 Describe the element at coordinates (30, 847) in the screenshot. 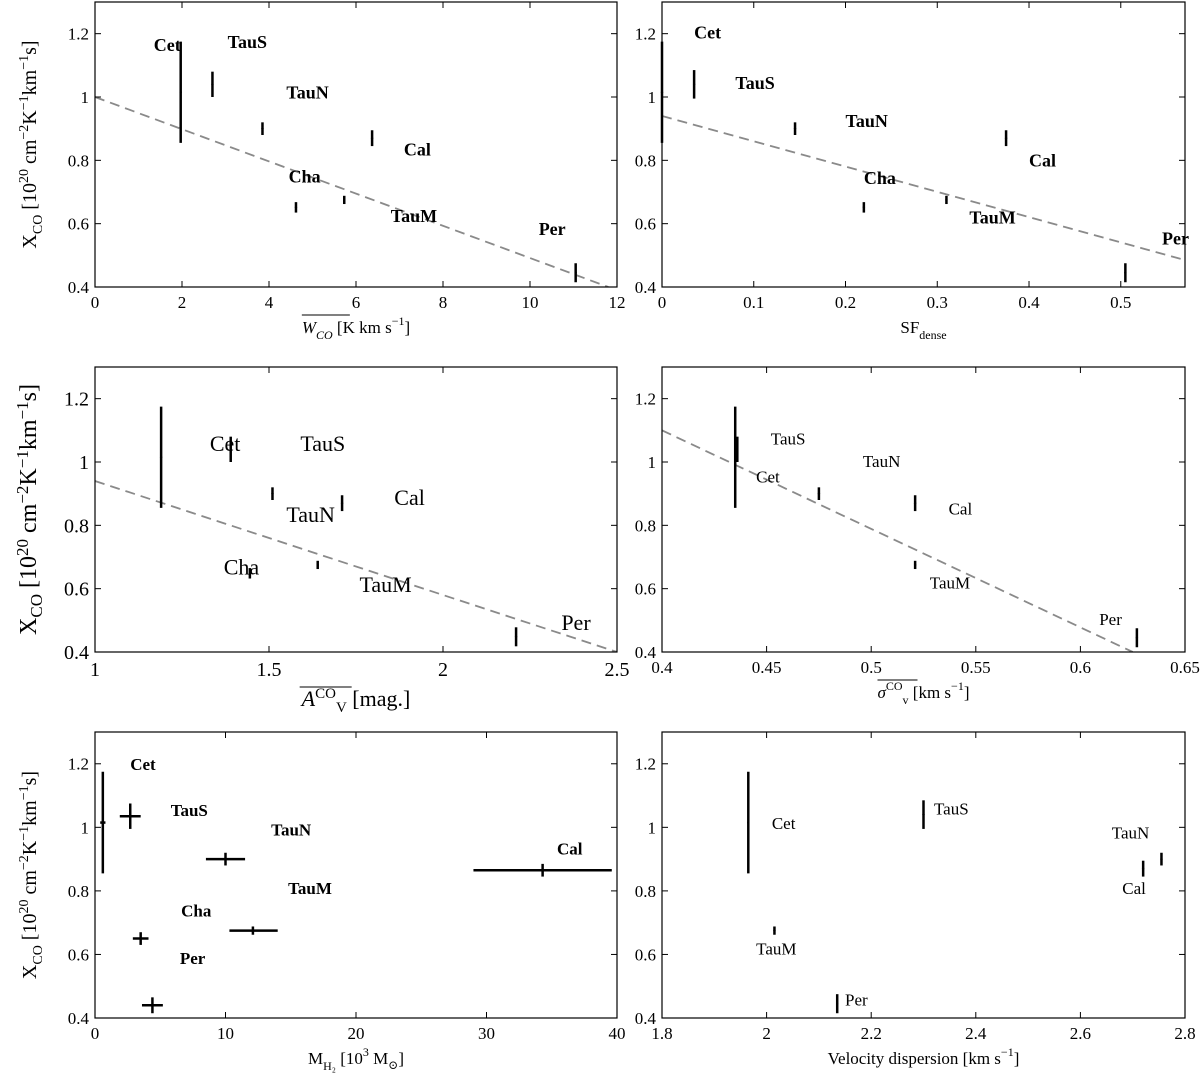

I see `y-axis-label-part: K` at that location.